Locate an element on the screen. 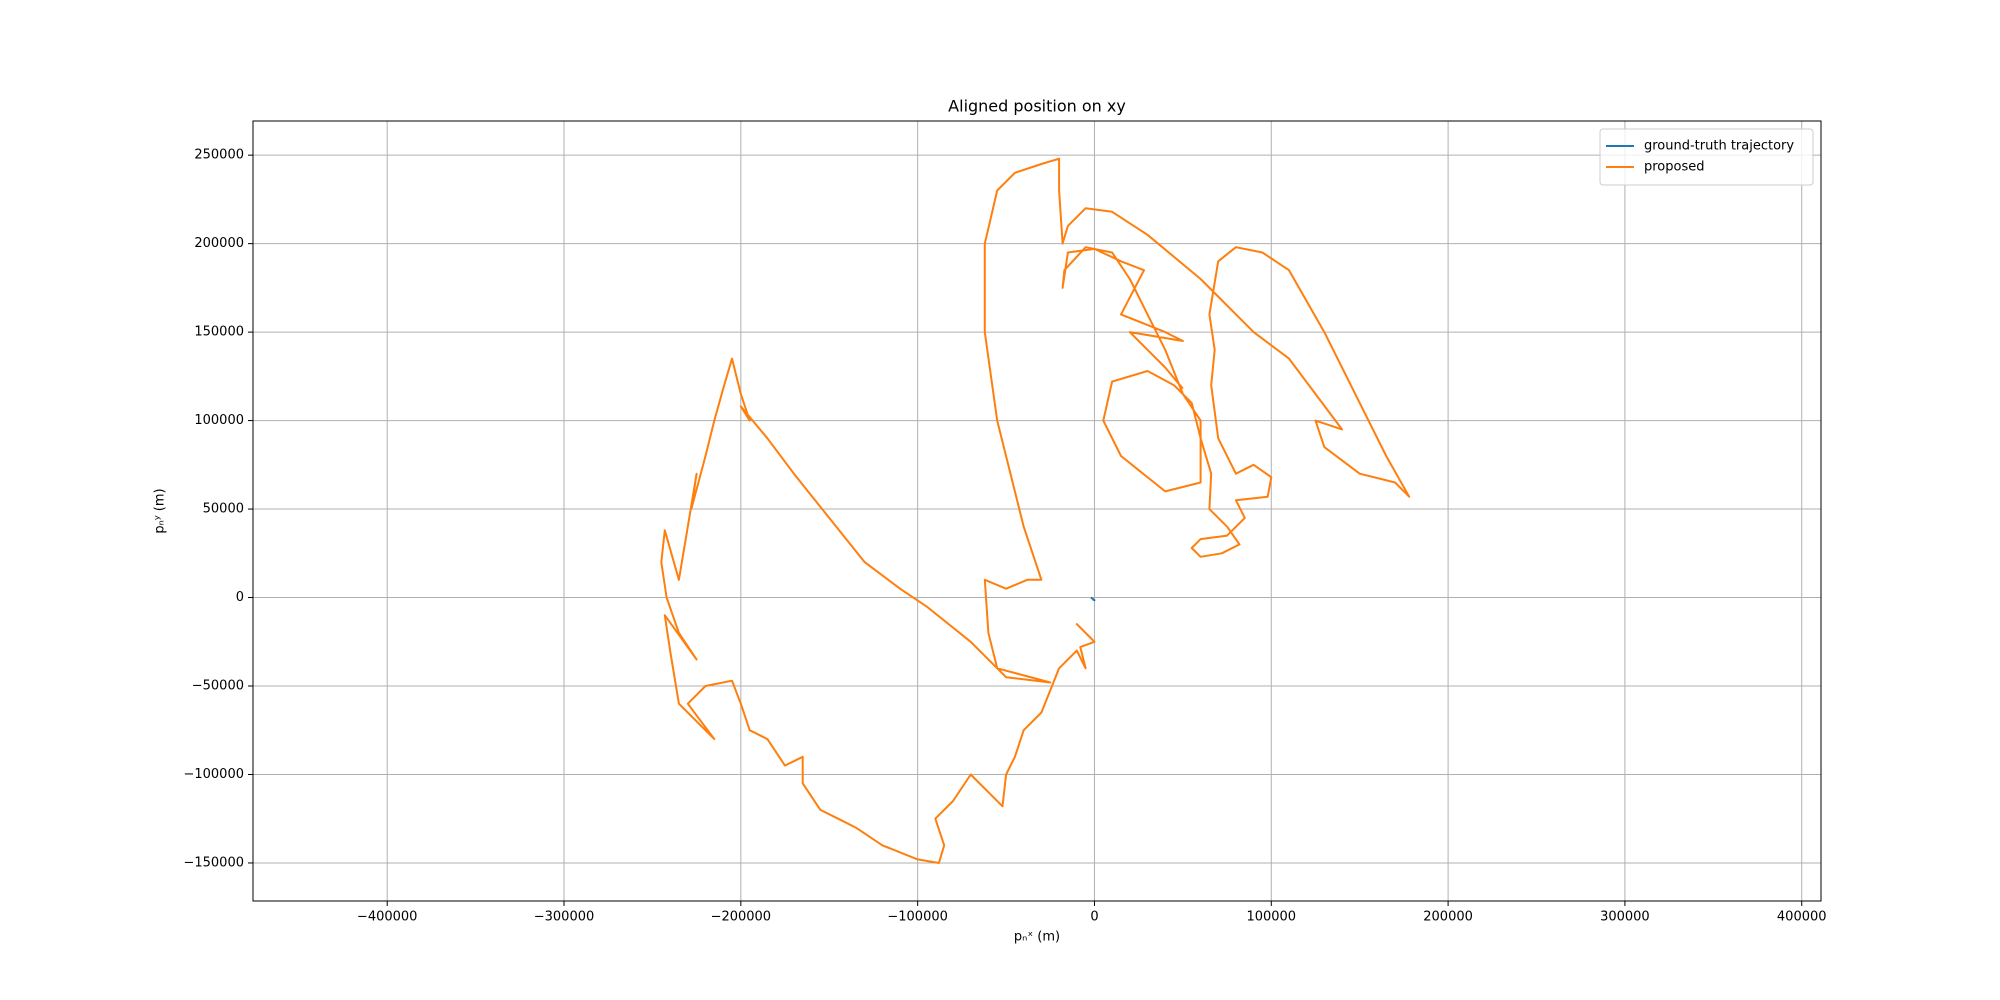  x-tick-label: 0 is located at coordinates (1094, 917).